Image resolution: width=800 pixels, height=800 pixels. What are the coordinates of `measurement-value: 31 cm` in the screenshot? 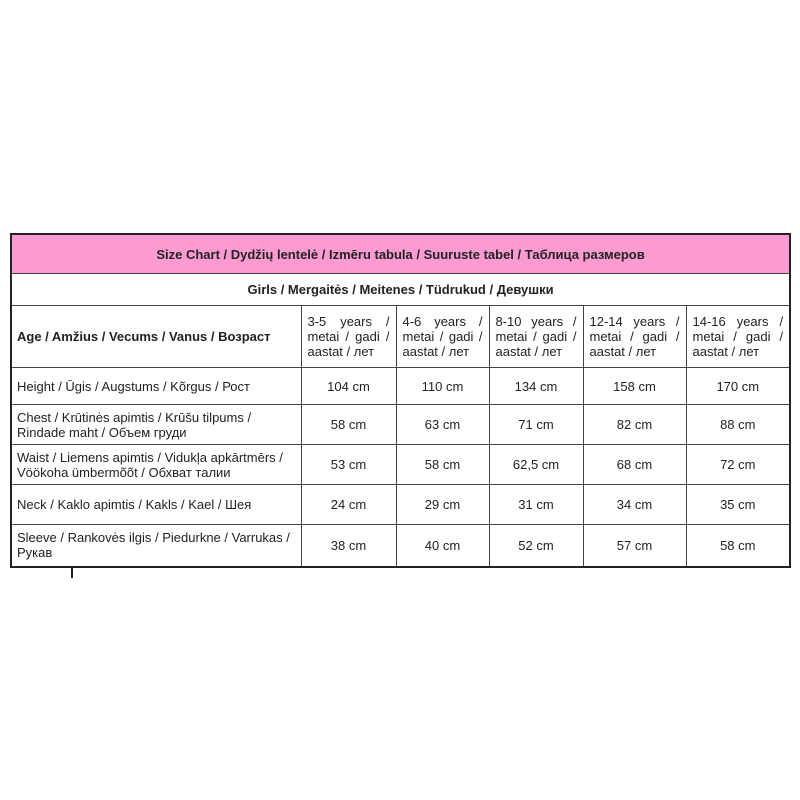 It's located at (536, 504).